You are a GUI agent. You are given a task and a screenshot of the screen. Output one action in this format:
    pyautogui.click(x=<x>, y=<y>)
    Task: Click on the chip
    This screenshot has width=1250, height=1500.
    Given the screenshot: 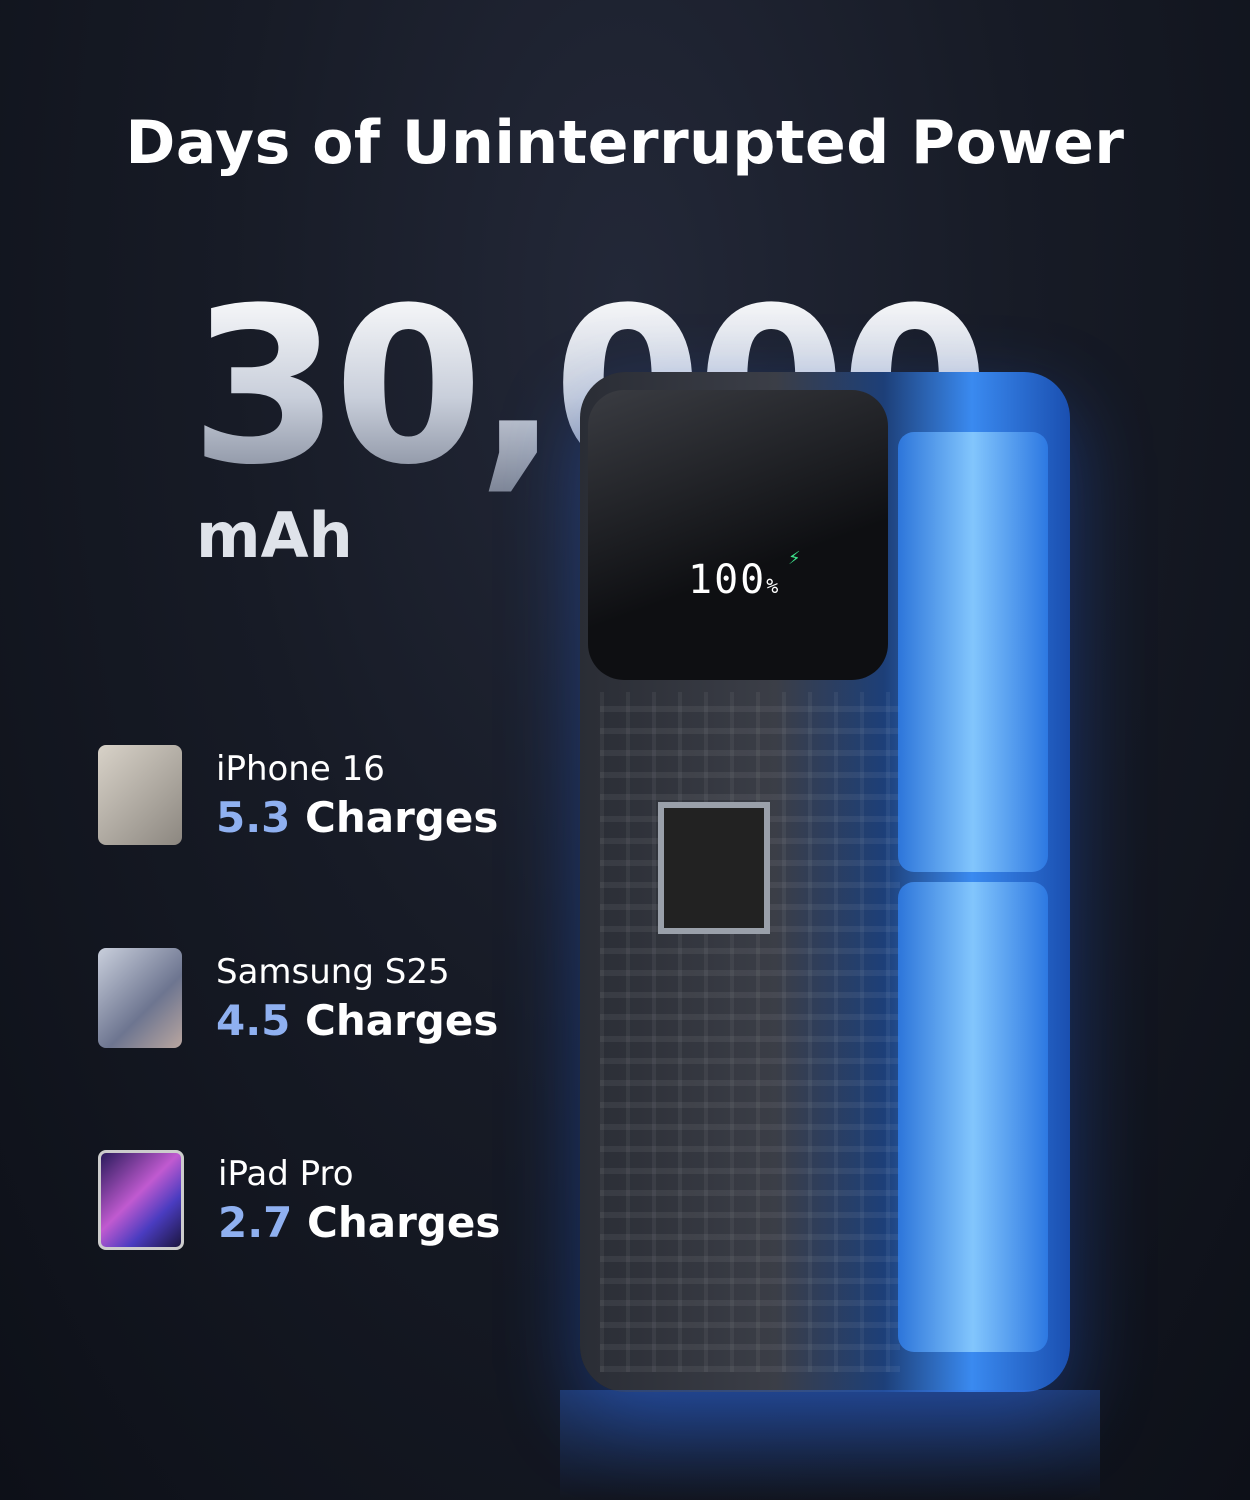 What is the action you would take?
    pyautogui.click(x=714, y=868)
    